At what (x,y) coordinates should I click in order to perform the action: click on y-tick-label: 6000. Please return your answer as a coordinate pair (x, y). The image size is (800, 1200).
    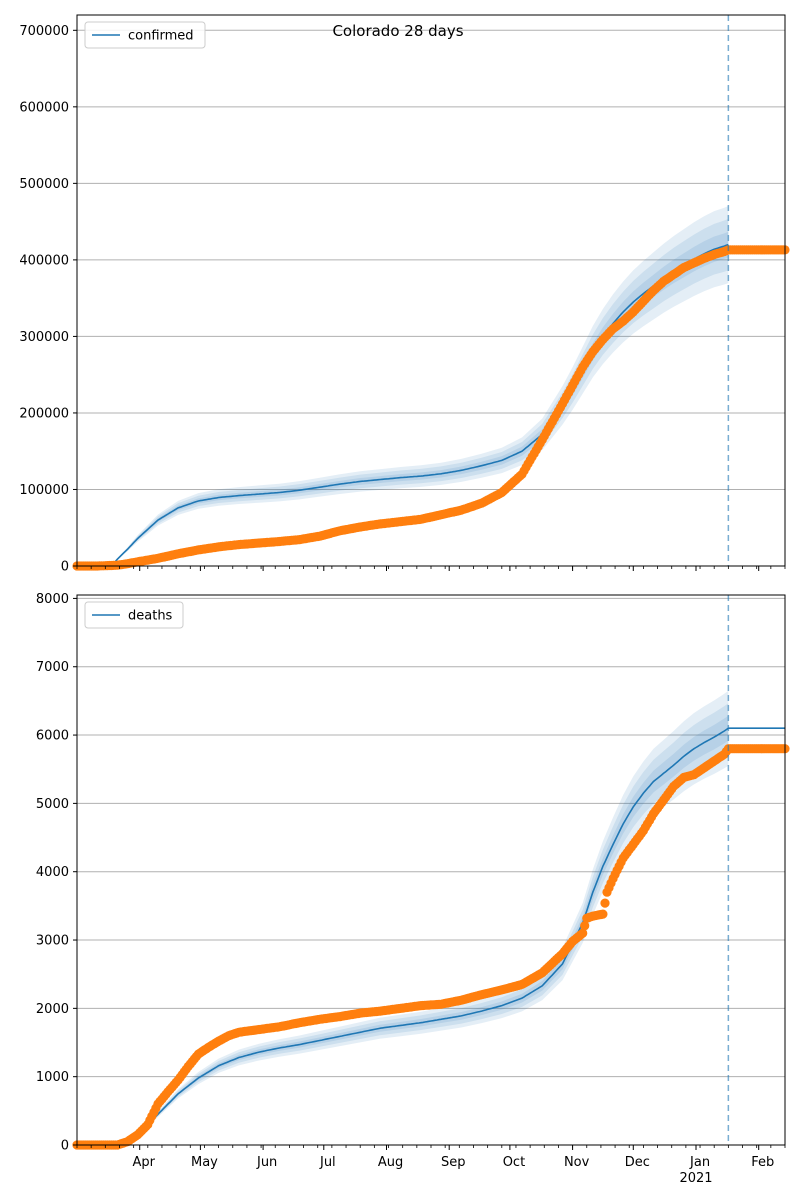
    Looking at the image, I should click on (52, 736).